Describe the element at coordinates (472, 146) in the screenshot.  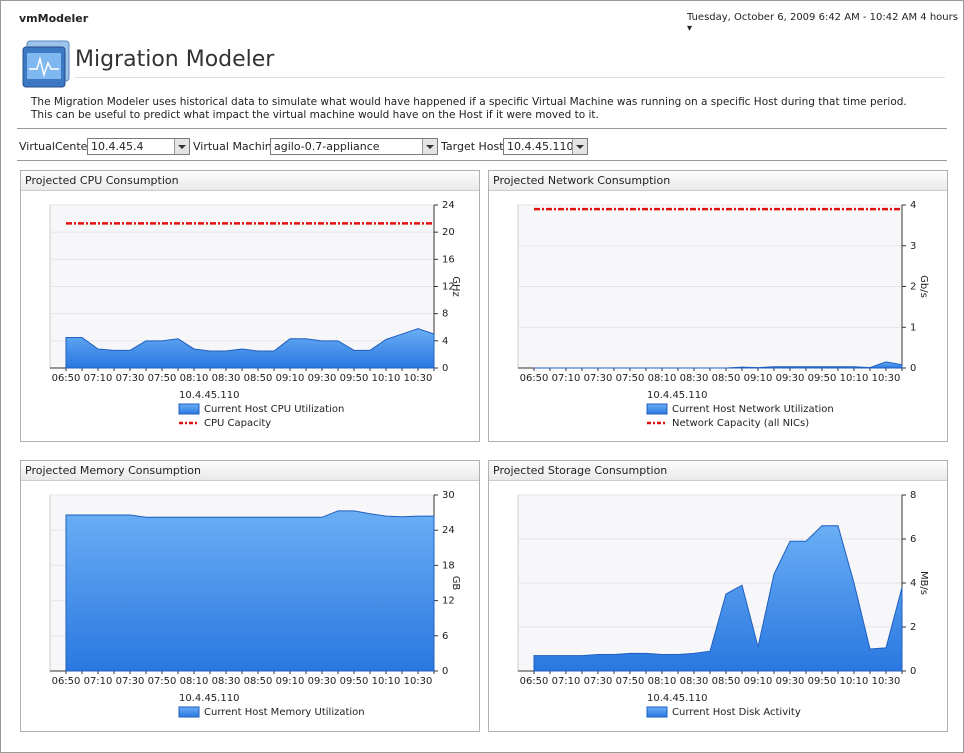
I see `filter-label: Target Host` at that location.